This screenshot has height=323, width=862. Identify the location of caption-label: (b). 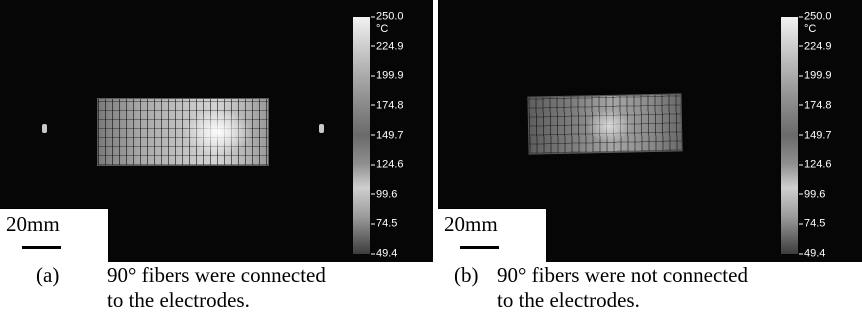
(466, 275).